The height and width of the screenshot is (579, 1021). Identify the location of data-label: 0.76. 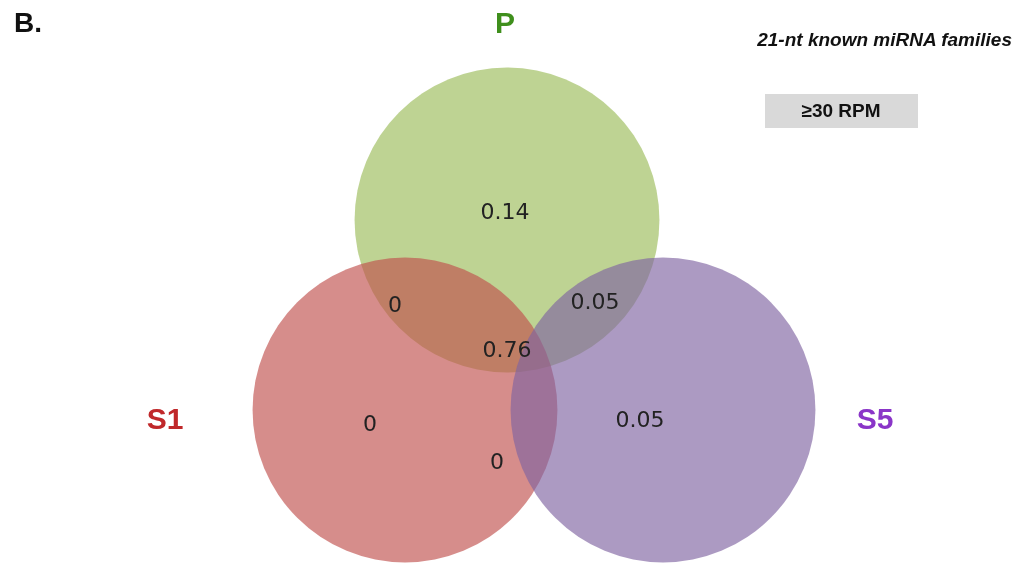
(507, 349).